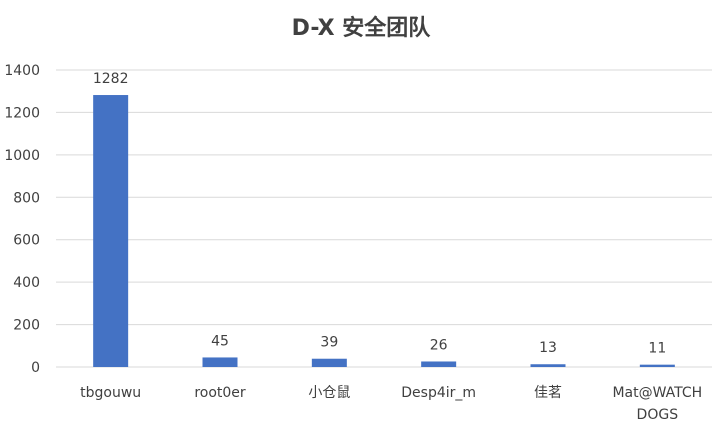  What do you see at coordinates (658, 415) in the screenshot?
I see `x-tick-label-line: DOGS` at bounding box center [658, 415].